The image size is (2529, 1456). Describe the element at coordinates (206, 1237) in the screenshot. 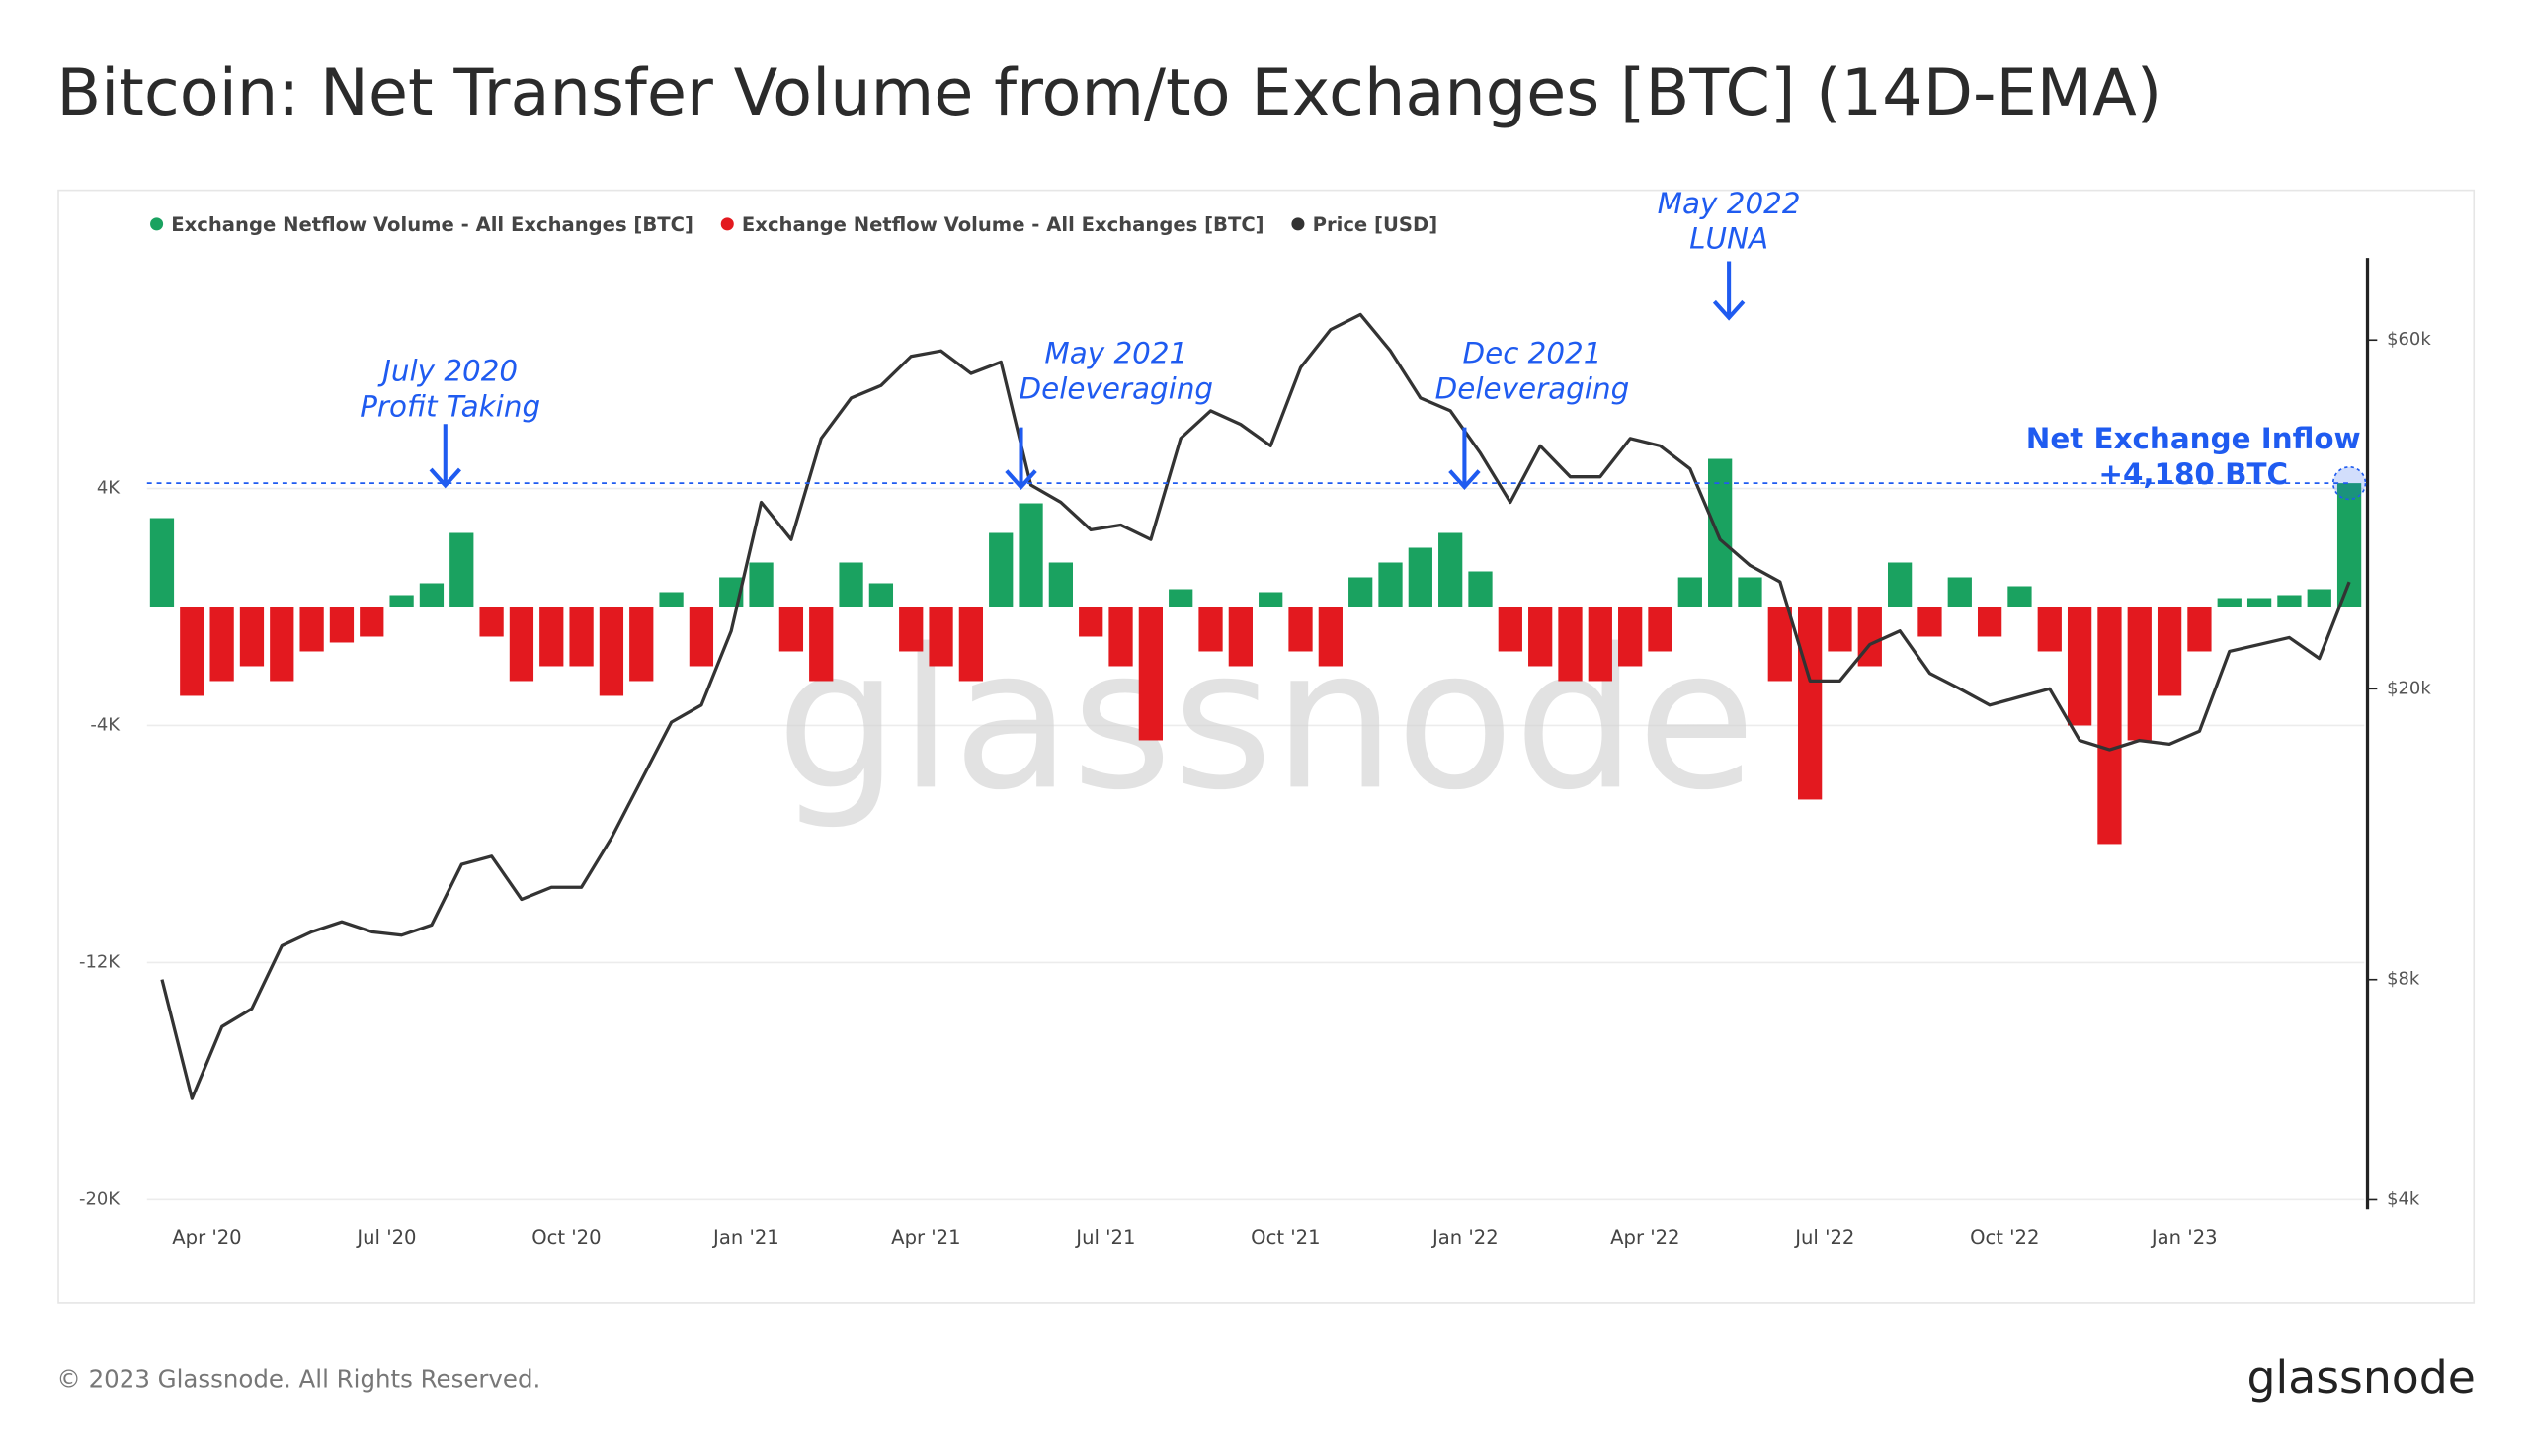

I see `x-tick-label: Apr '20` at that location.